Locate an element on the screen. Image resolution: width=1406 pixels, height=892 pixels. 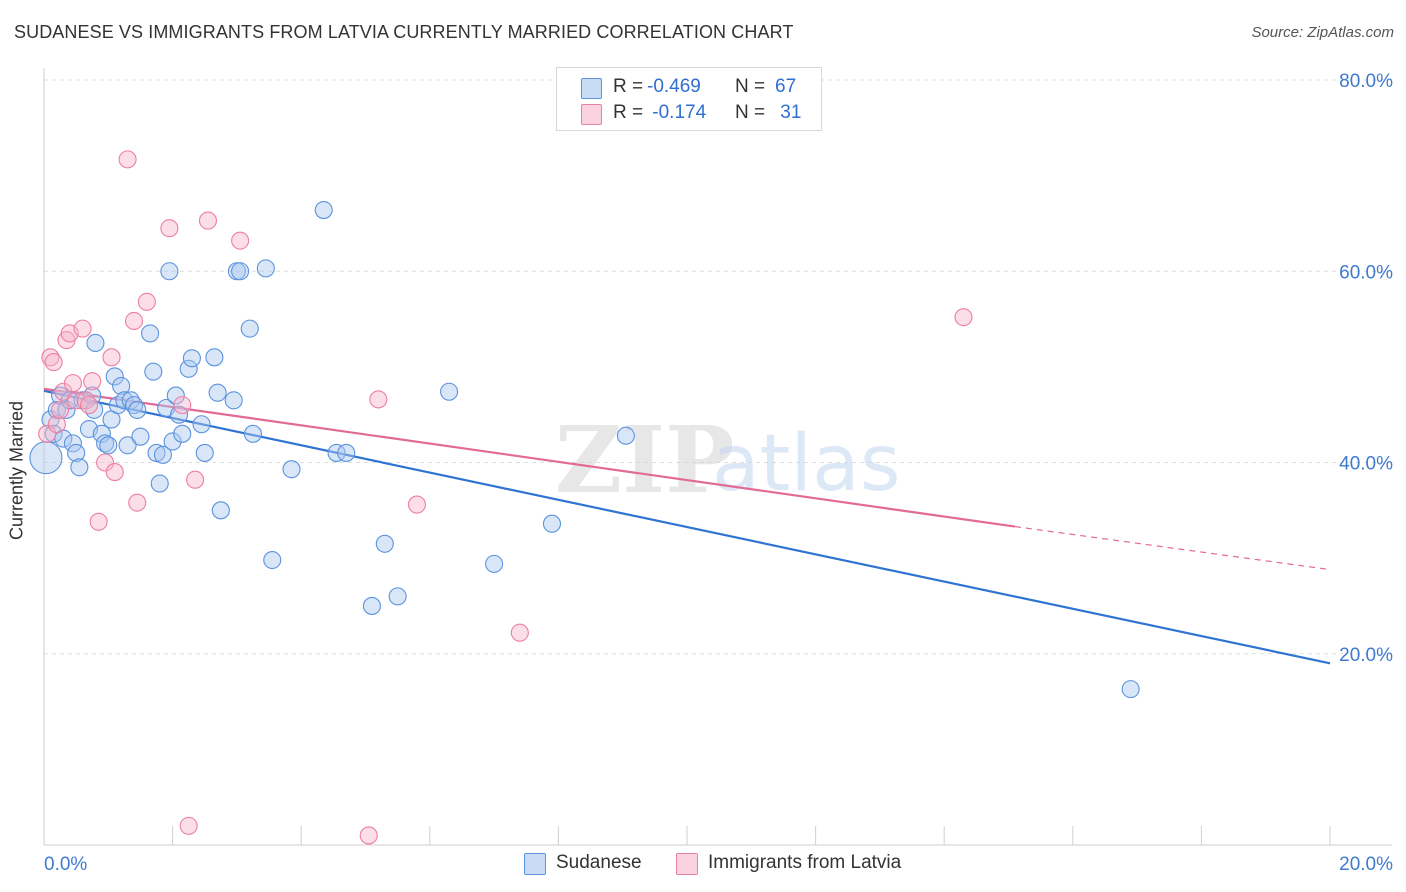
legend-swatch-sudanese is located at coordinates (591, 88).